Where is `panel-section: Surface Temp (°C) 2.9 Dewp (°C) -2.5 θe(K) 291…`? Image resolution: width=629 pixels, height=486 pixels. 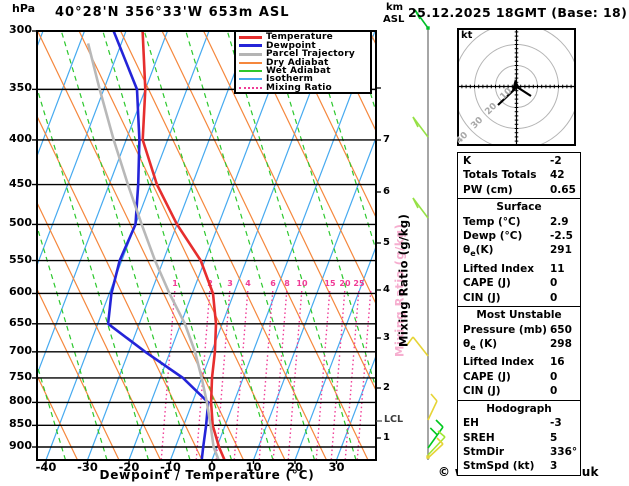 panel-section: Surface Temp (°C) 2.9 Dewp (°C) -2.5 θe(K) 291… is located at coordinates (519, 252).